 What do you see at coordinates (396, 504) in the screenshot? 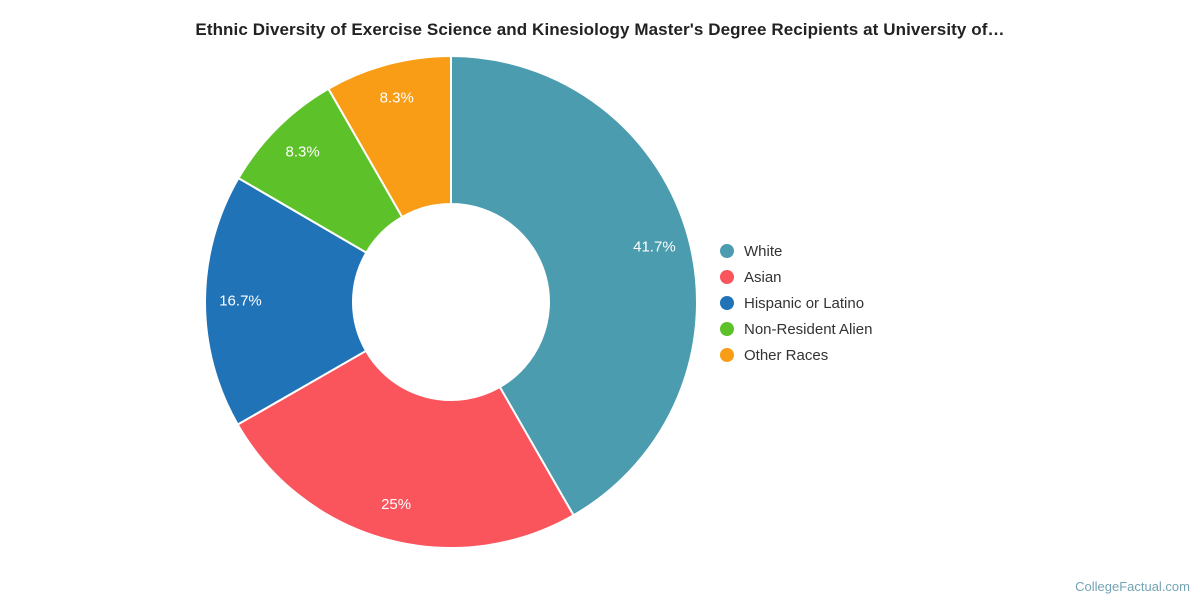
I see `slice-value-label-asian: 25%` at bounding box center [396, 504].